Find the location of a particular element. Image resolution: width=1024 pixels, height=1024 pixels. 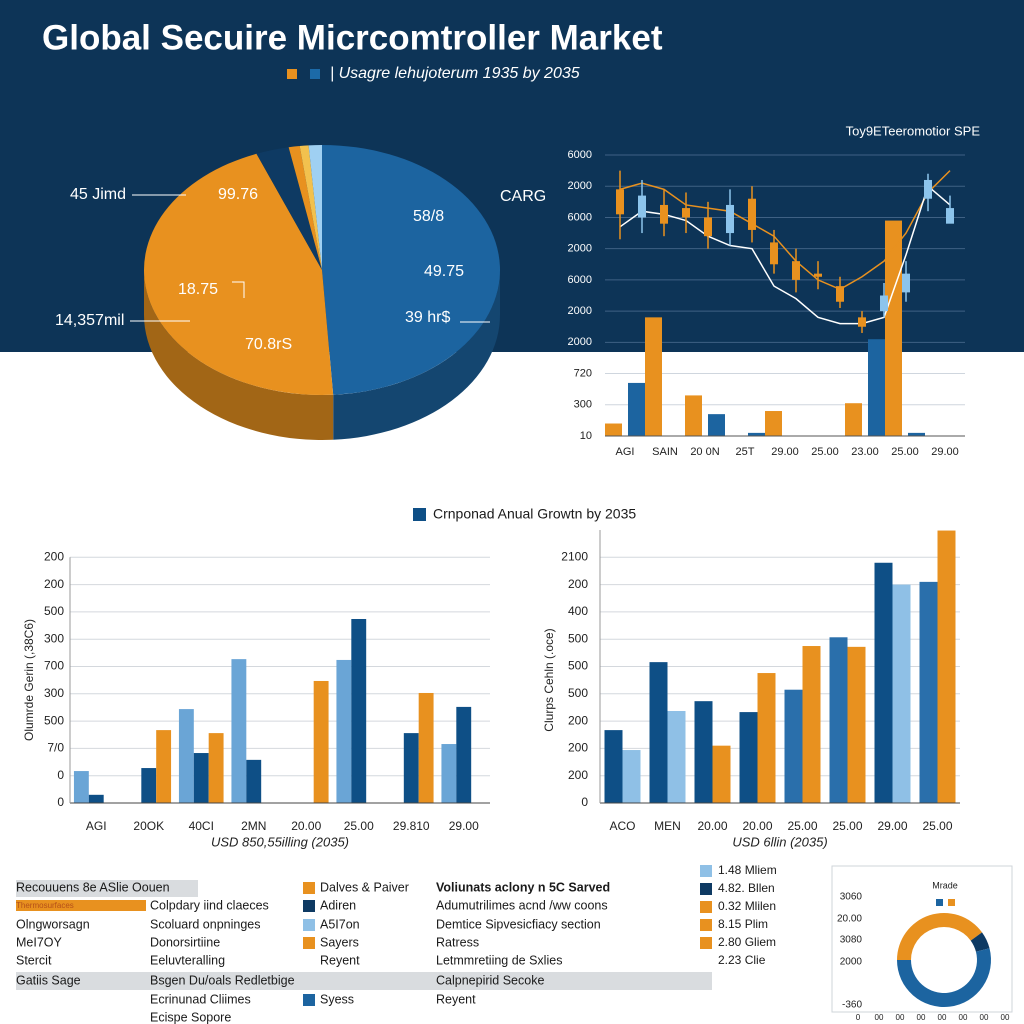

x-tick-label: 20 0N is located at coordinates (704, 452).